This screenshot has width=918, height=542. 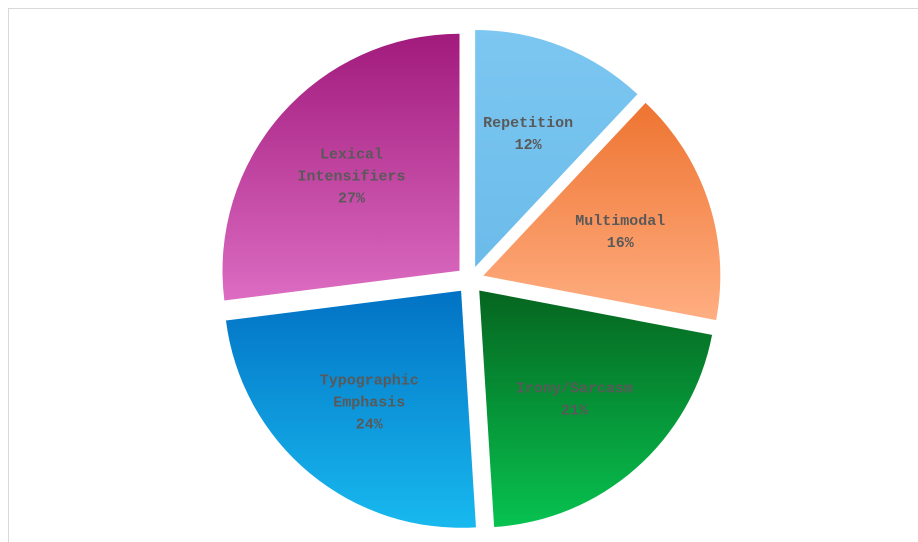 I want to click on slice-value-label: 16%, so click(x=621, y=243).